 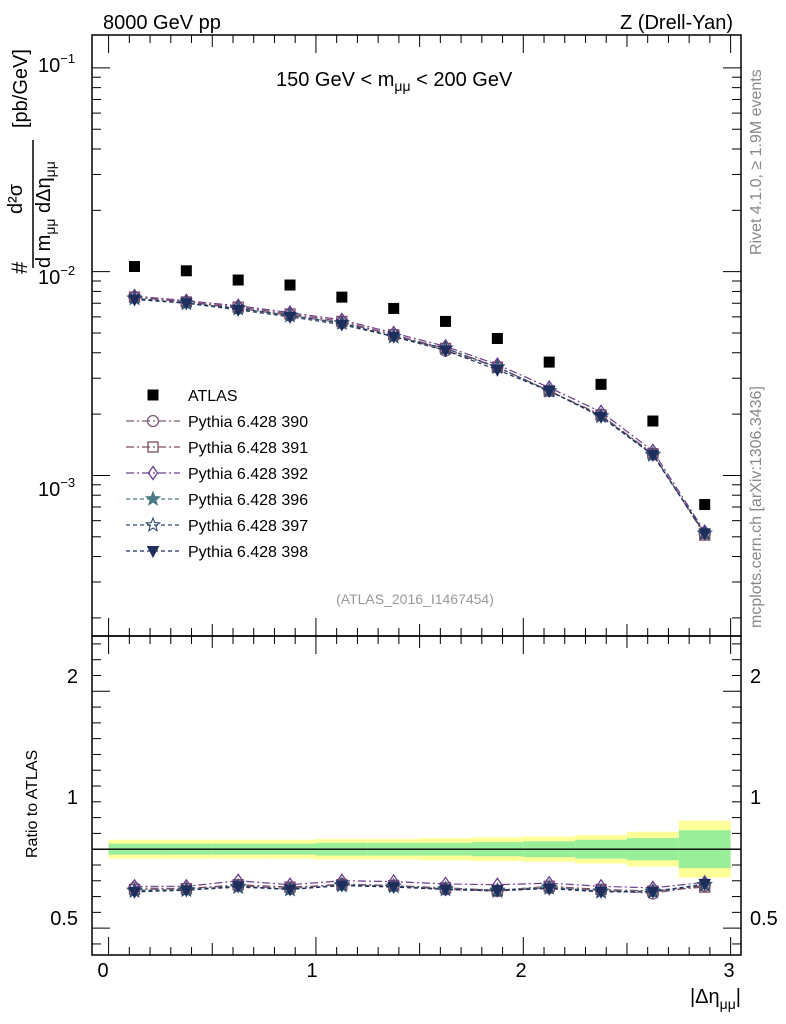 What do you see at coordinates (248, 526) in the screenshot?
I see `legend-label: Pythia 6.428 397` at bounding box center [248, 526].